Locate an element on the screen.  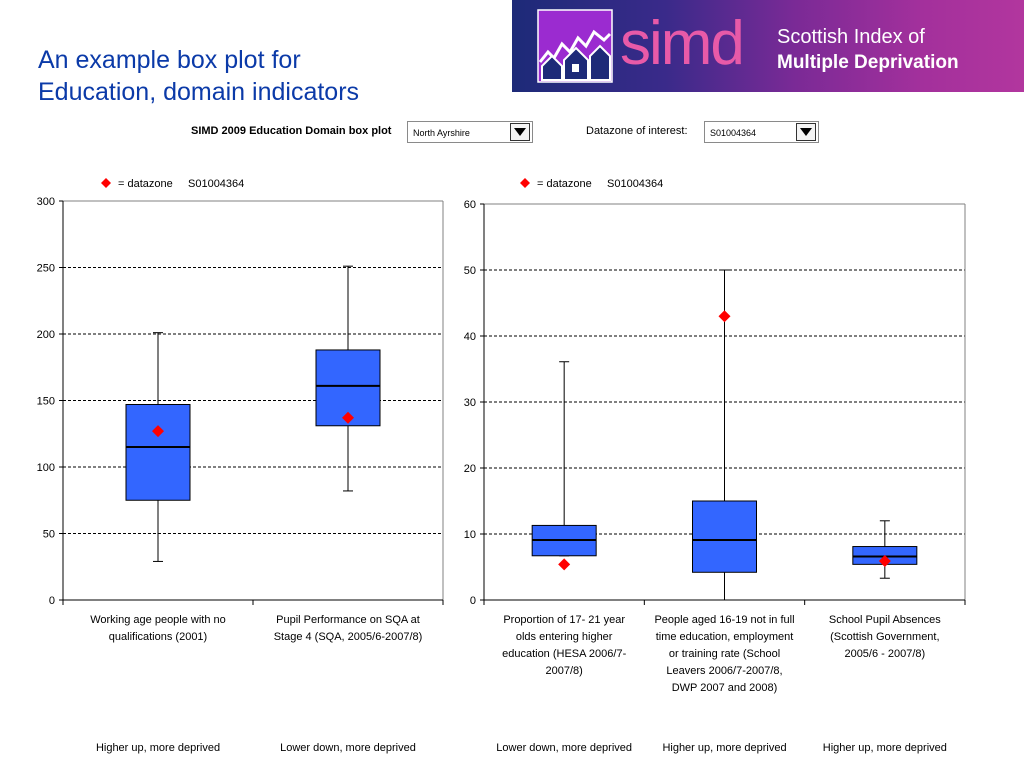
y-tick-label: 40 is located at coordinates (470, 337).